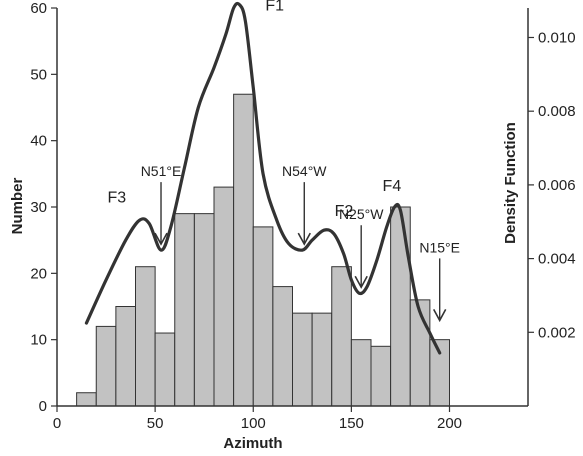 This screenshot has width=583, height=456. I want to click on y-tick-label: 60, so click(38, 8).